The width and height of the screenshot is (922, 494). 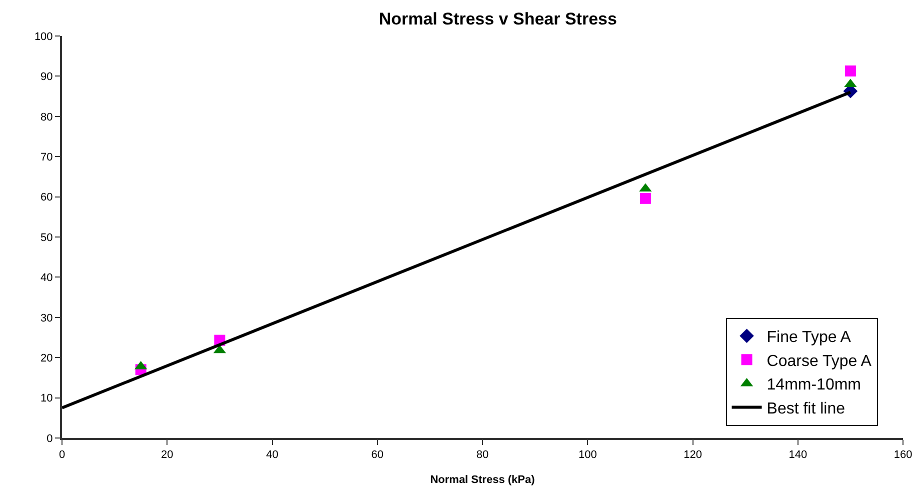 What do you see at coordinates (587, 455) in the screenshot?
I see `x-tick-label: 100` at bounding box center [587, 455].